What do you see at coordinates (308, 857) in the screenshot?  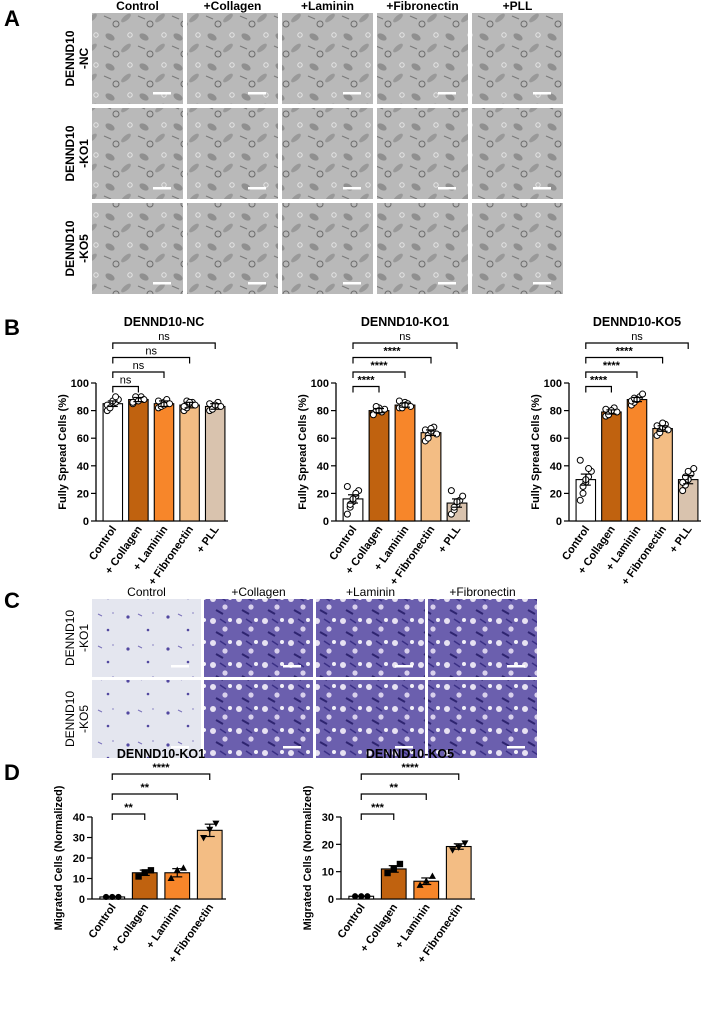 I see `y-axis-label: Migrated Cells (Normalized)` at bounding box center [308, 857].